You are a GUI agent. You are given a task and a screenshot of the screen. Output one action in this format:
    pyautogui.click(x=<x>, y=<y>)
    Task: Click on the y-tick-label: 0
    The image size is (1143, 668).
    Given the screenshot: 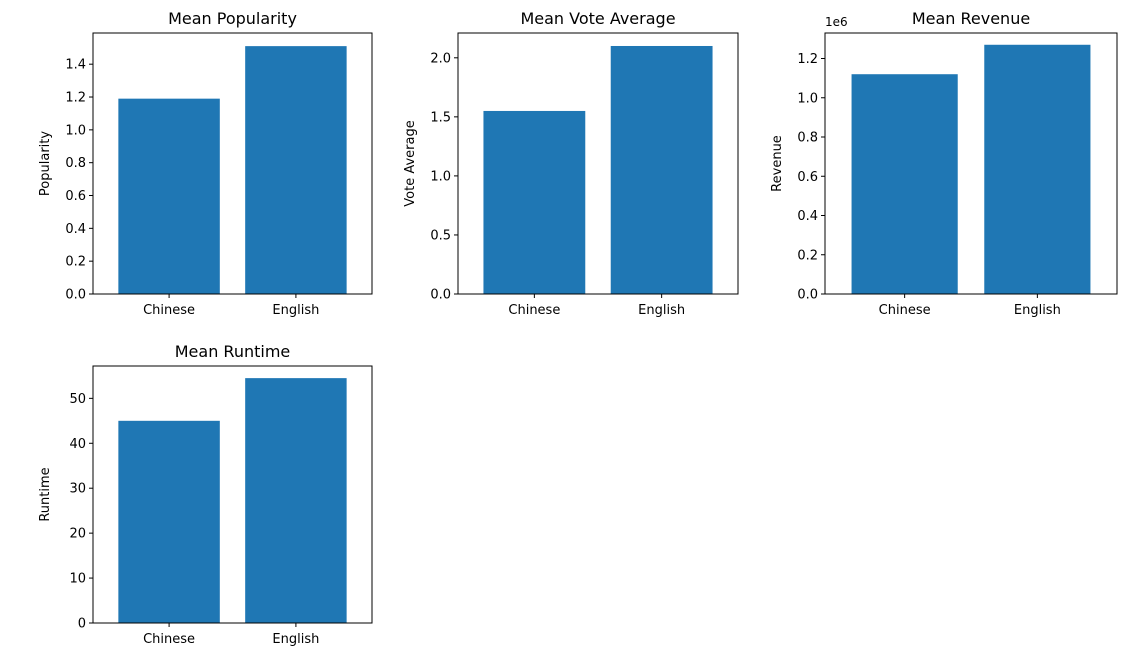 What is the action you would take?
    pyautogui.click(x=82, y=624)
    